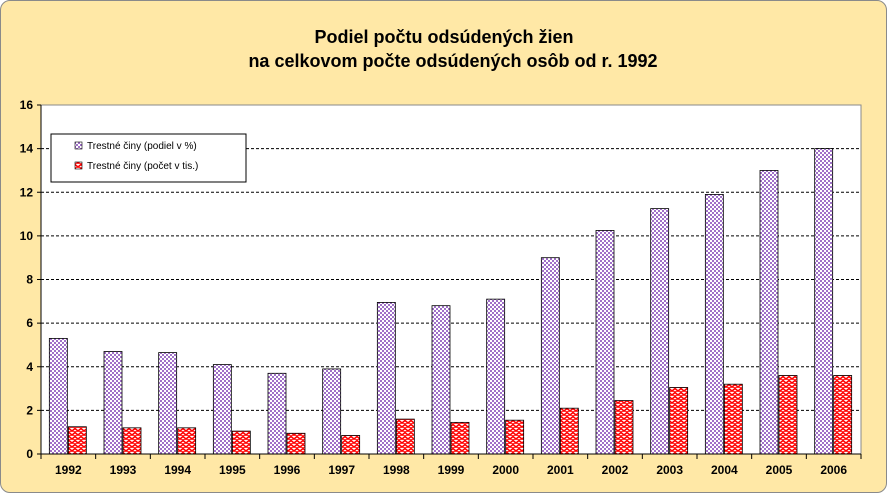 The width and height of the screenshot is (889, 495). Describe the element at coordinates (451, 470) in the screenshot. I see `x-tick-label: 1999` at that location.